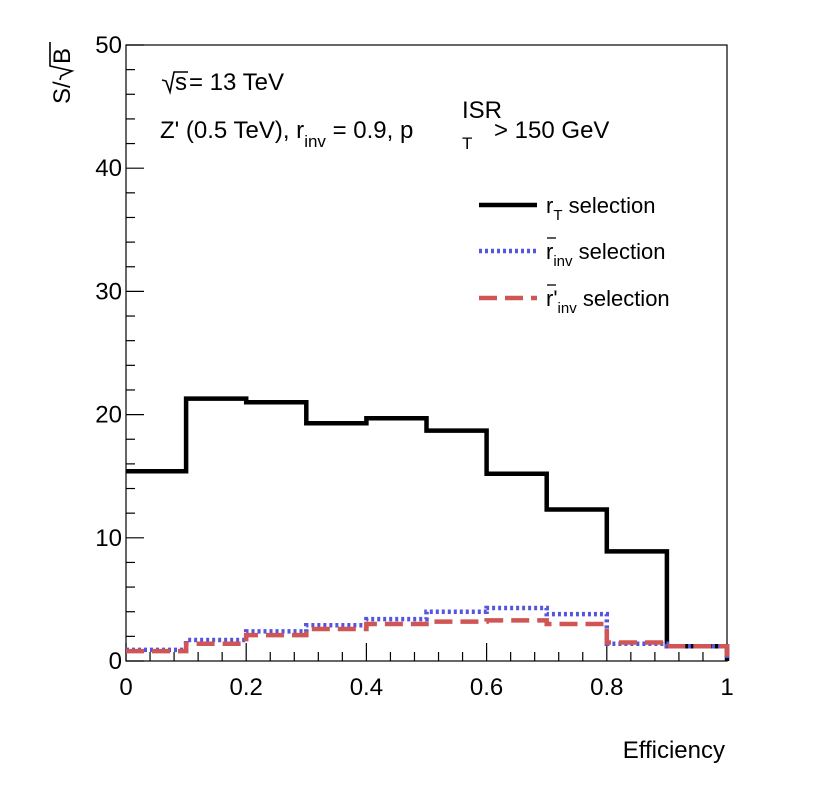  What do you see at coordinates (426, 652) in the screenshot?
I see `x-axis-ticks` at bounding box center [426, 652].